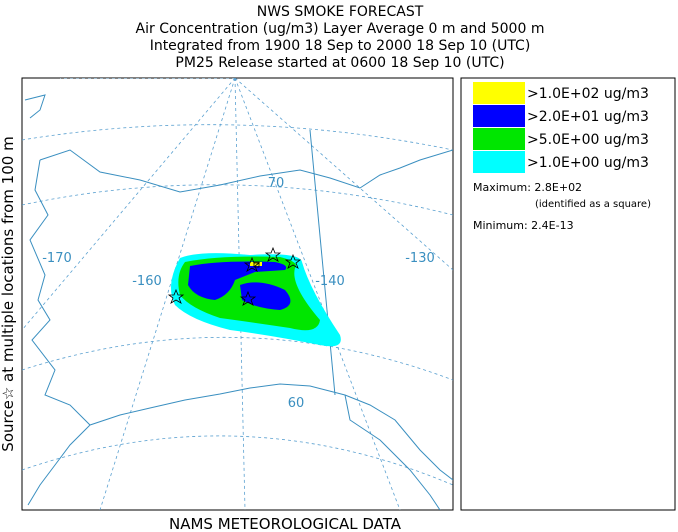  I want to click on smoke-plume, so click(256, 300).